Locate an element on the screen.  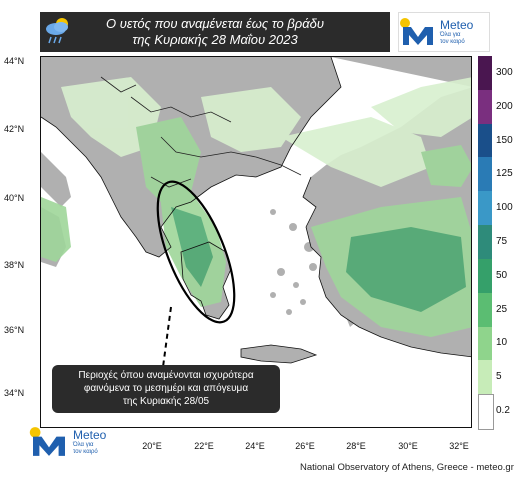
map-title-line2: της Κυριακής 28 Μαΐου 2023 is located at coordinates (215, 39).